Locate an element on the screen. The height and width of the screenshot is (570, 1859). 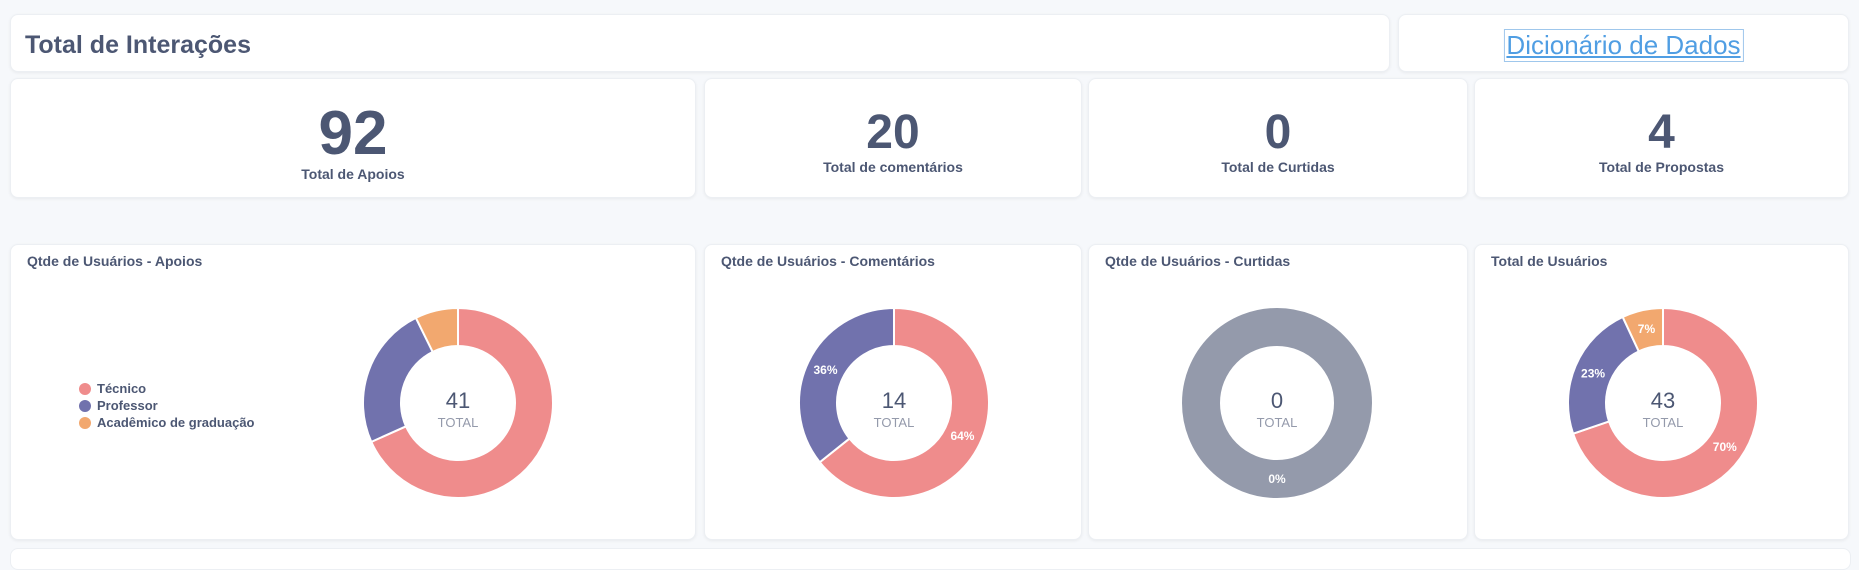
donut-chart: 0% 0 TOTAL is located at coordinates (1277, 403).